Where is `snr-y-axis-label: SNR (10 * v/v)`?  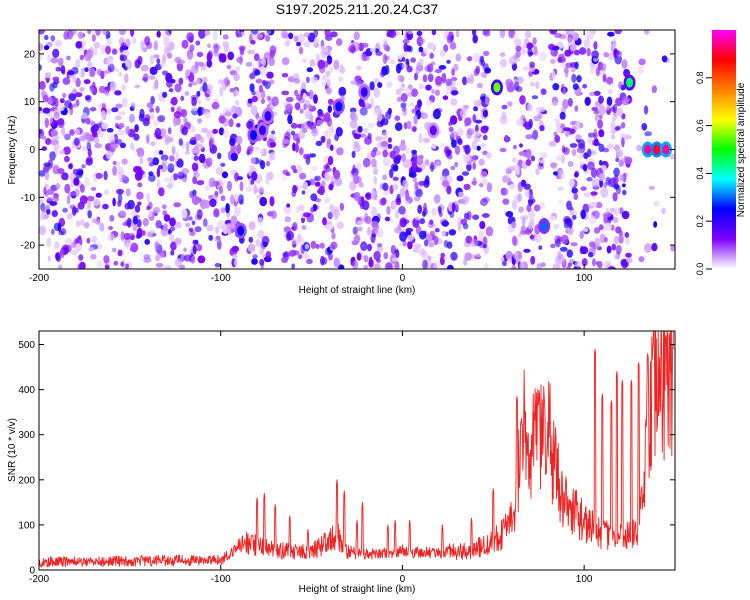
snr-y-axis-label: SNR (10 * v/v) is located at coordinates (12, 450).